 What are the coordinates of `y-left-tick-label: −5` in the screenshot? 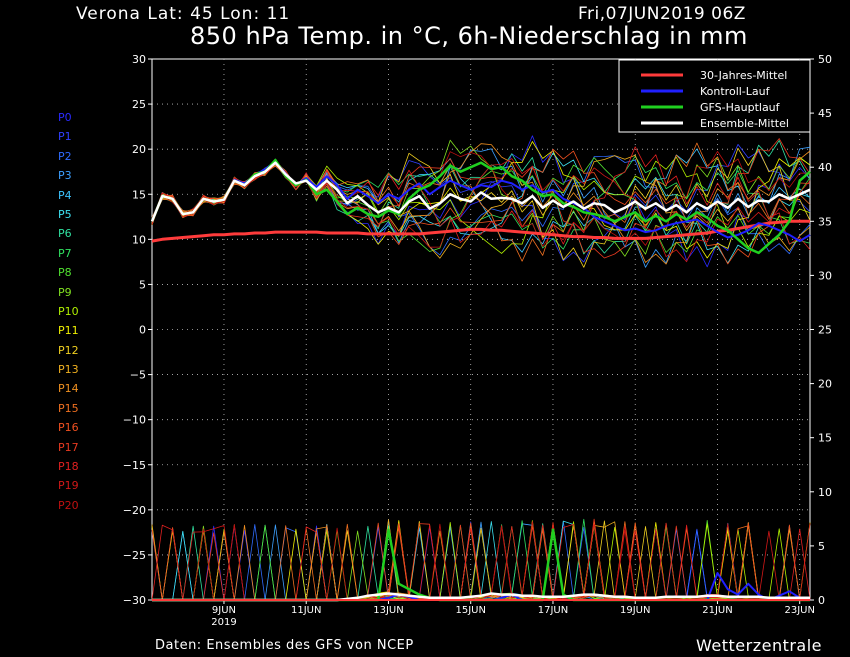 It's located at (138, 375).